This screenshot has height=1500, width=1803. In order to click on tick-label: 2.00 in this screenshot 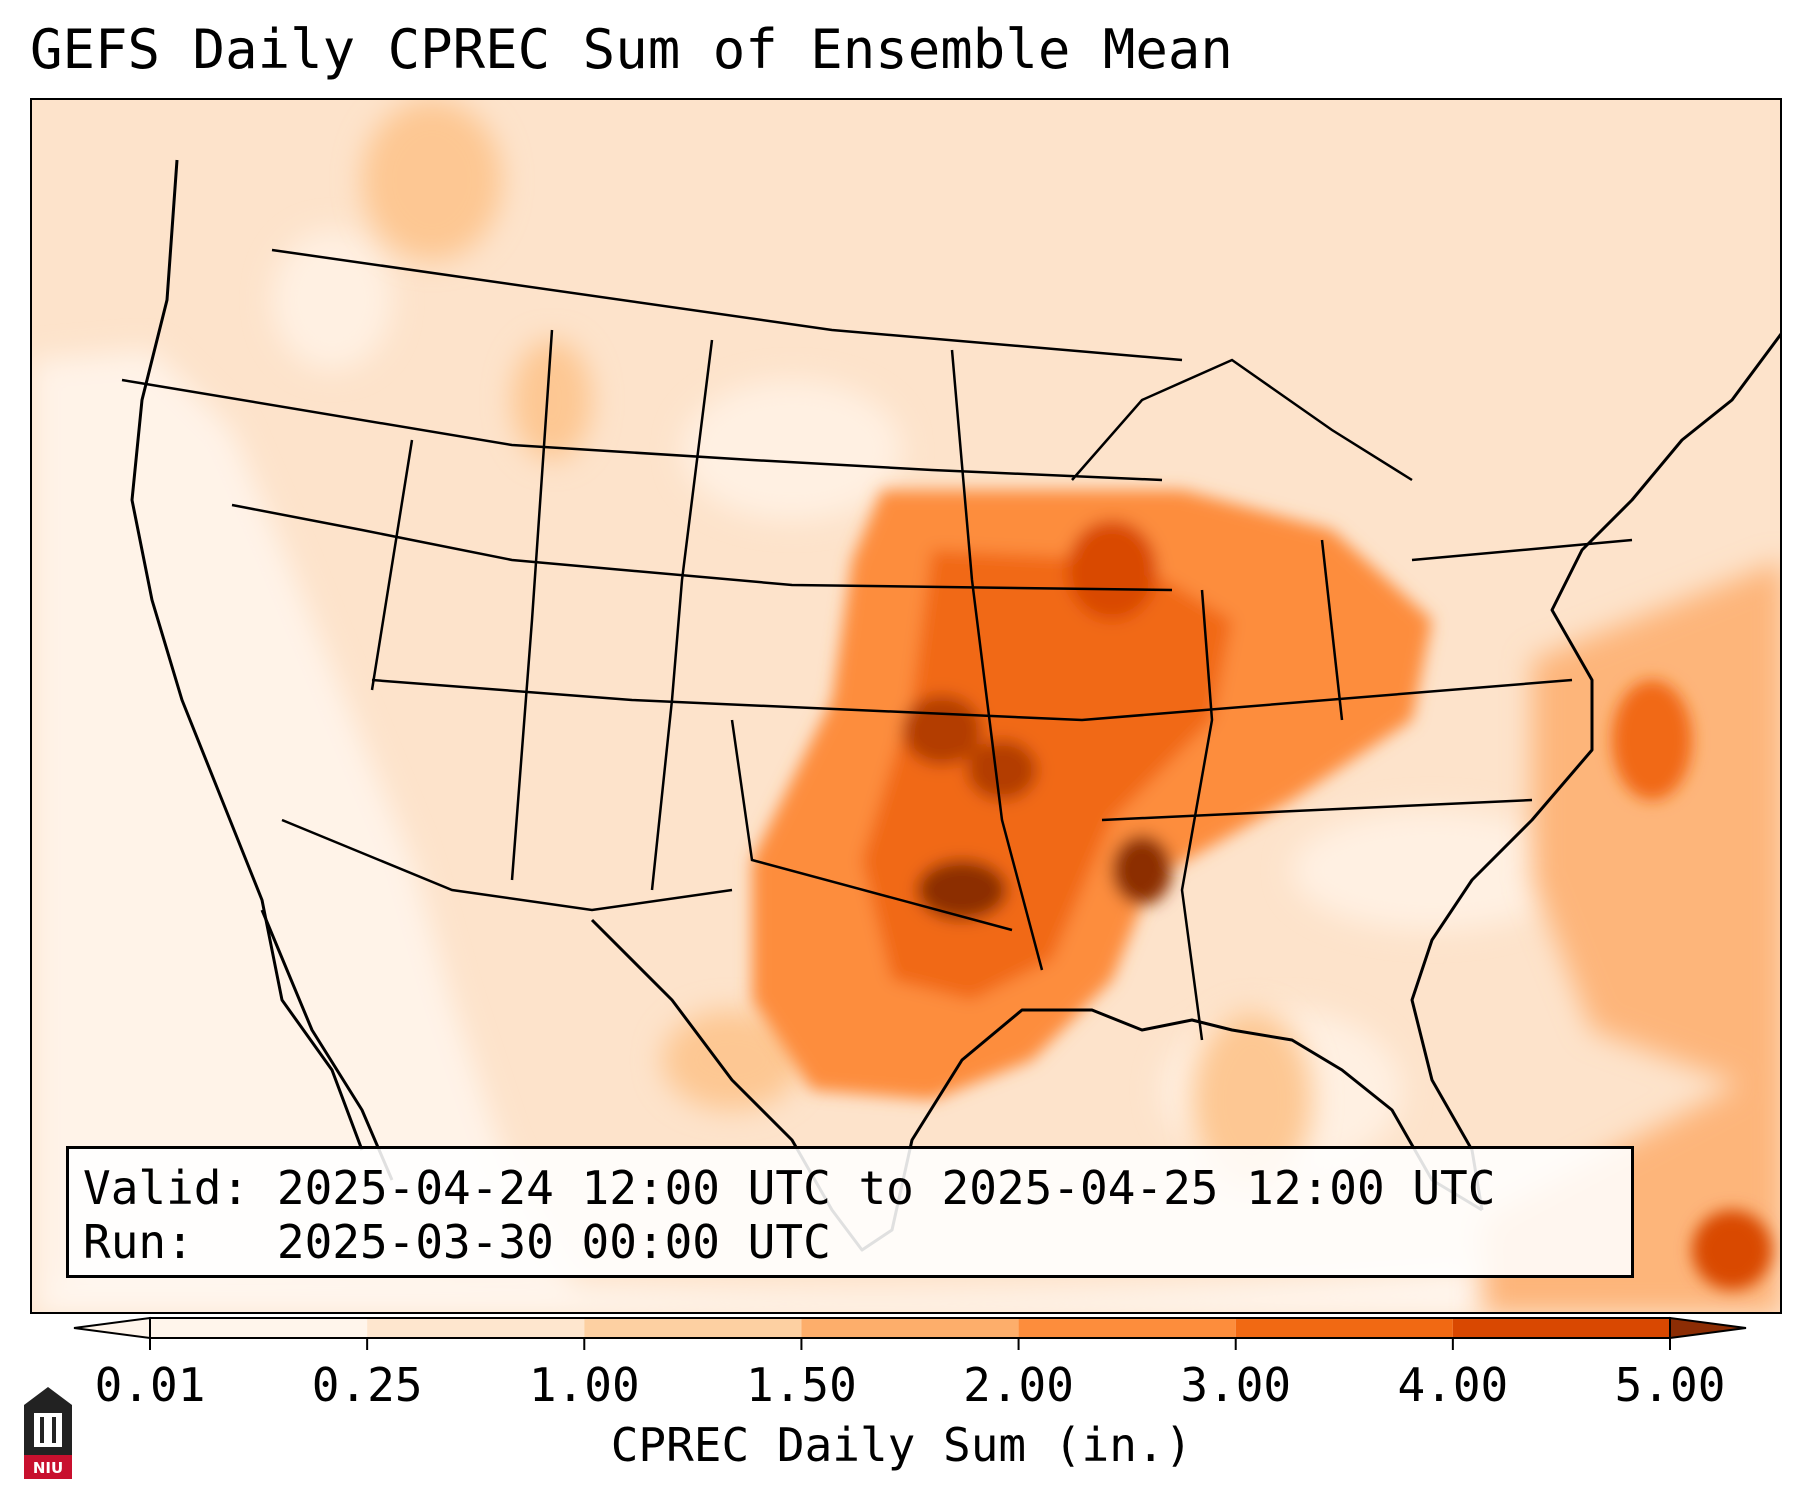, I will do `click(1018, 1385)`.